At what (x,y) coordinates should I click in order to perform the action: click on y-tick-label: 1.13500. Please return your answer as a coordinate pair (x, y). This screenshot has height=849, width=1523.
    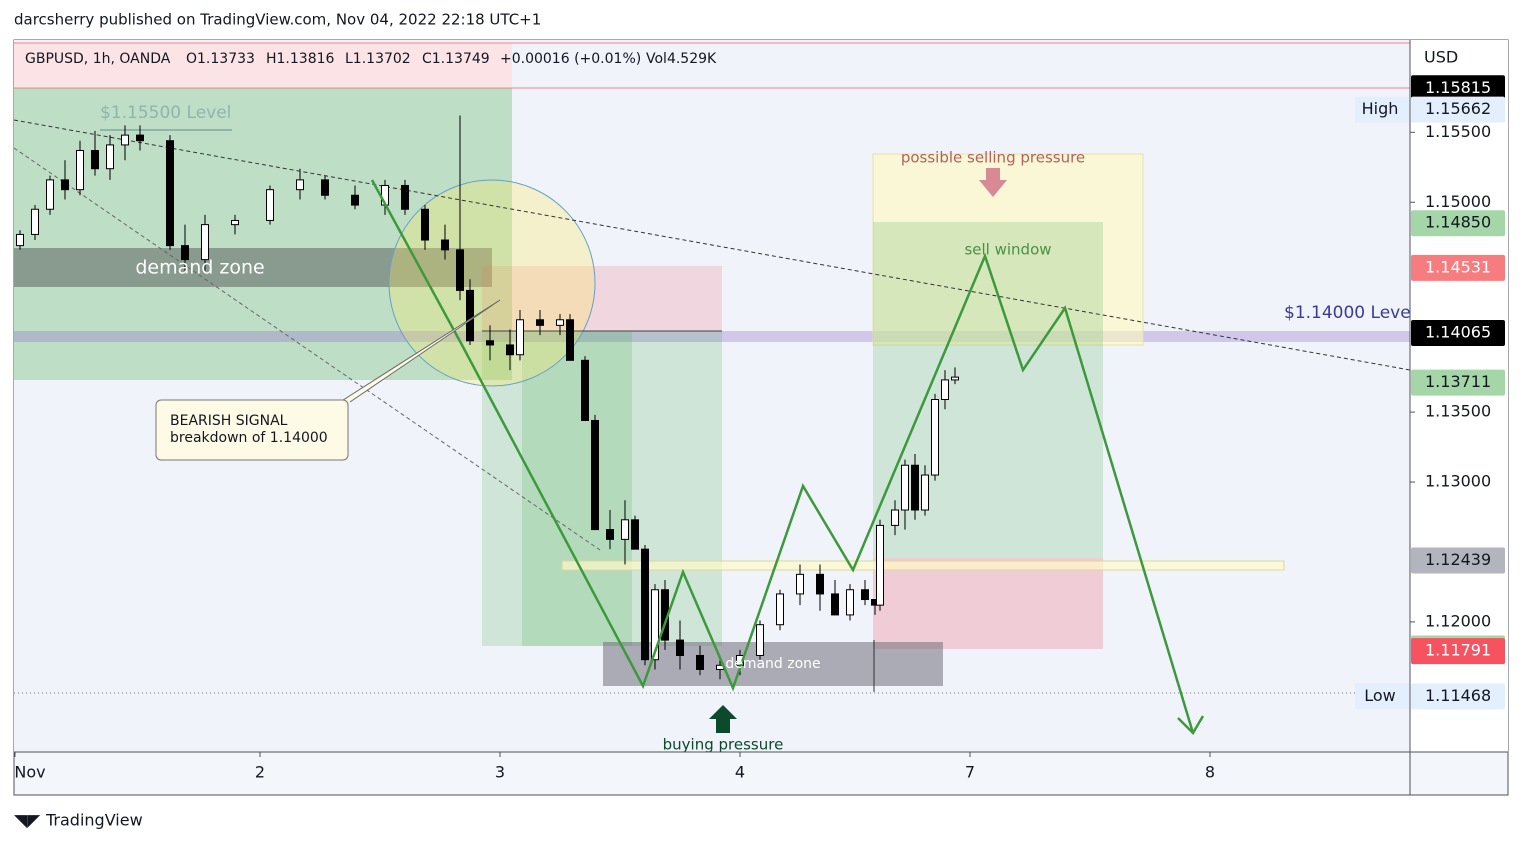
    Looking at the image, I should click on (1458, 411).